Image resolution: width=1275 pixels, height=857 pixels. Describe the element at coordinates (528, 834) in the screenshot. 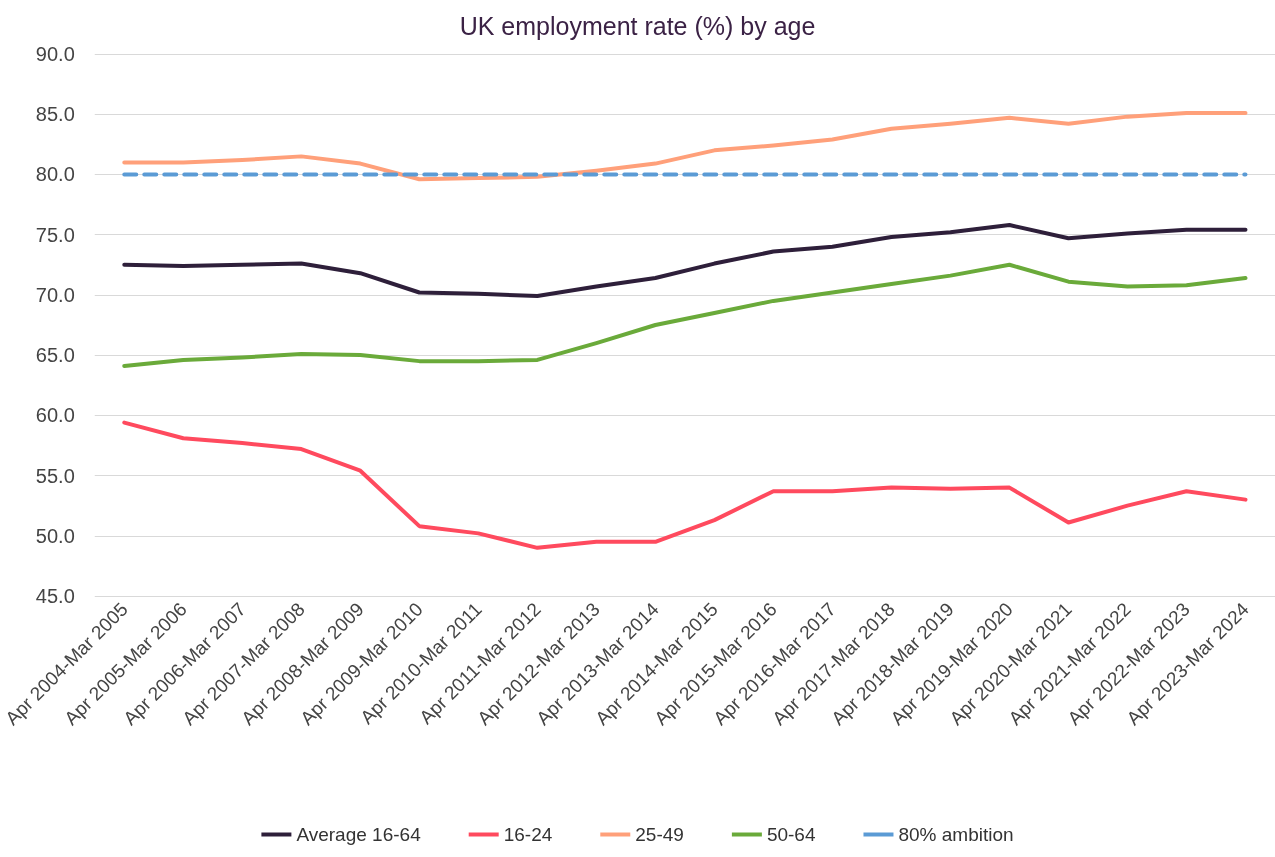

I see `legend-label: 16-24` at that location.